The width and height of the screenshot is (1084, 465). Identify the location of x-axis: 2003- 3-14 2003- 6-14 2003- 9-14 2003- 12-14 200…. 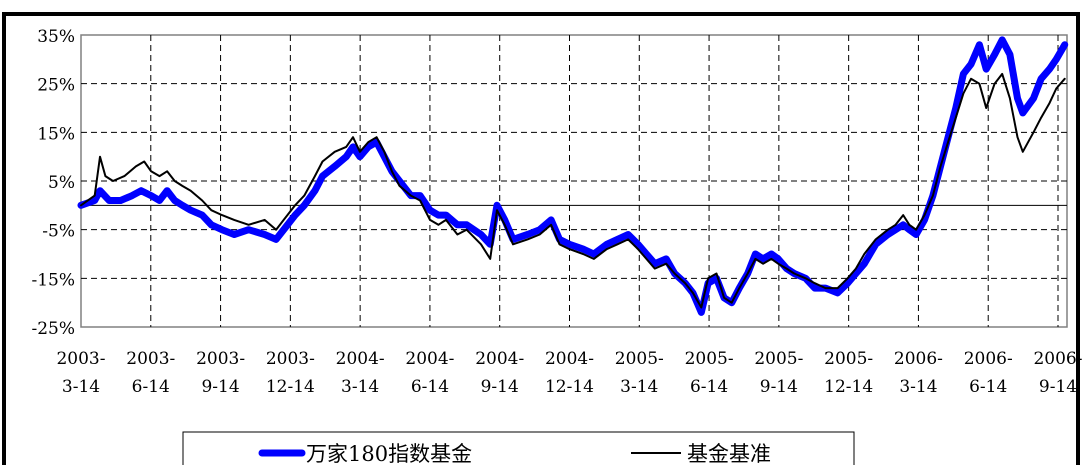
(569, 373).